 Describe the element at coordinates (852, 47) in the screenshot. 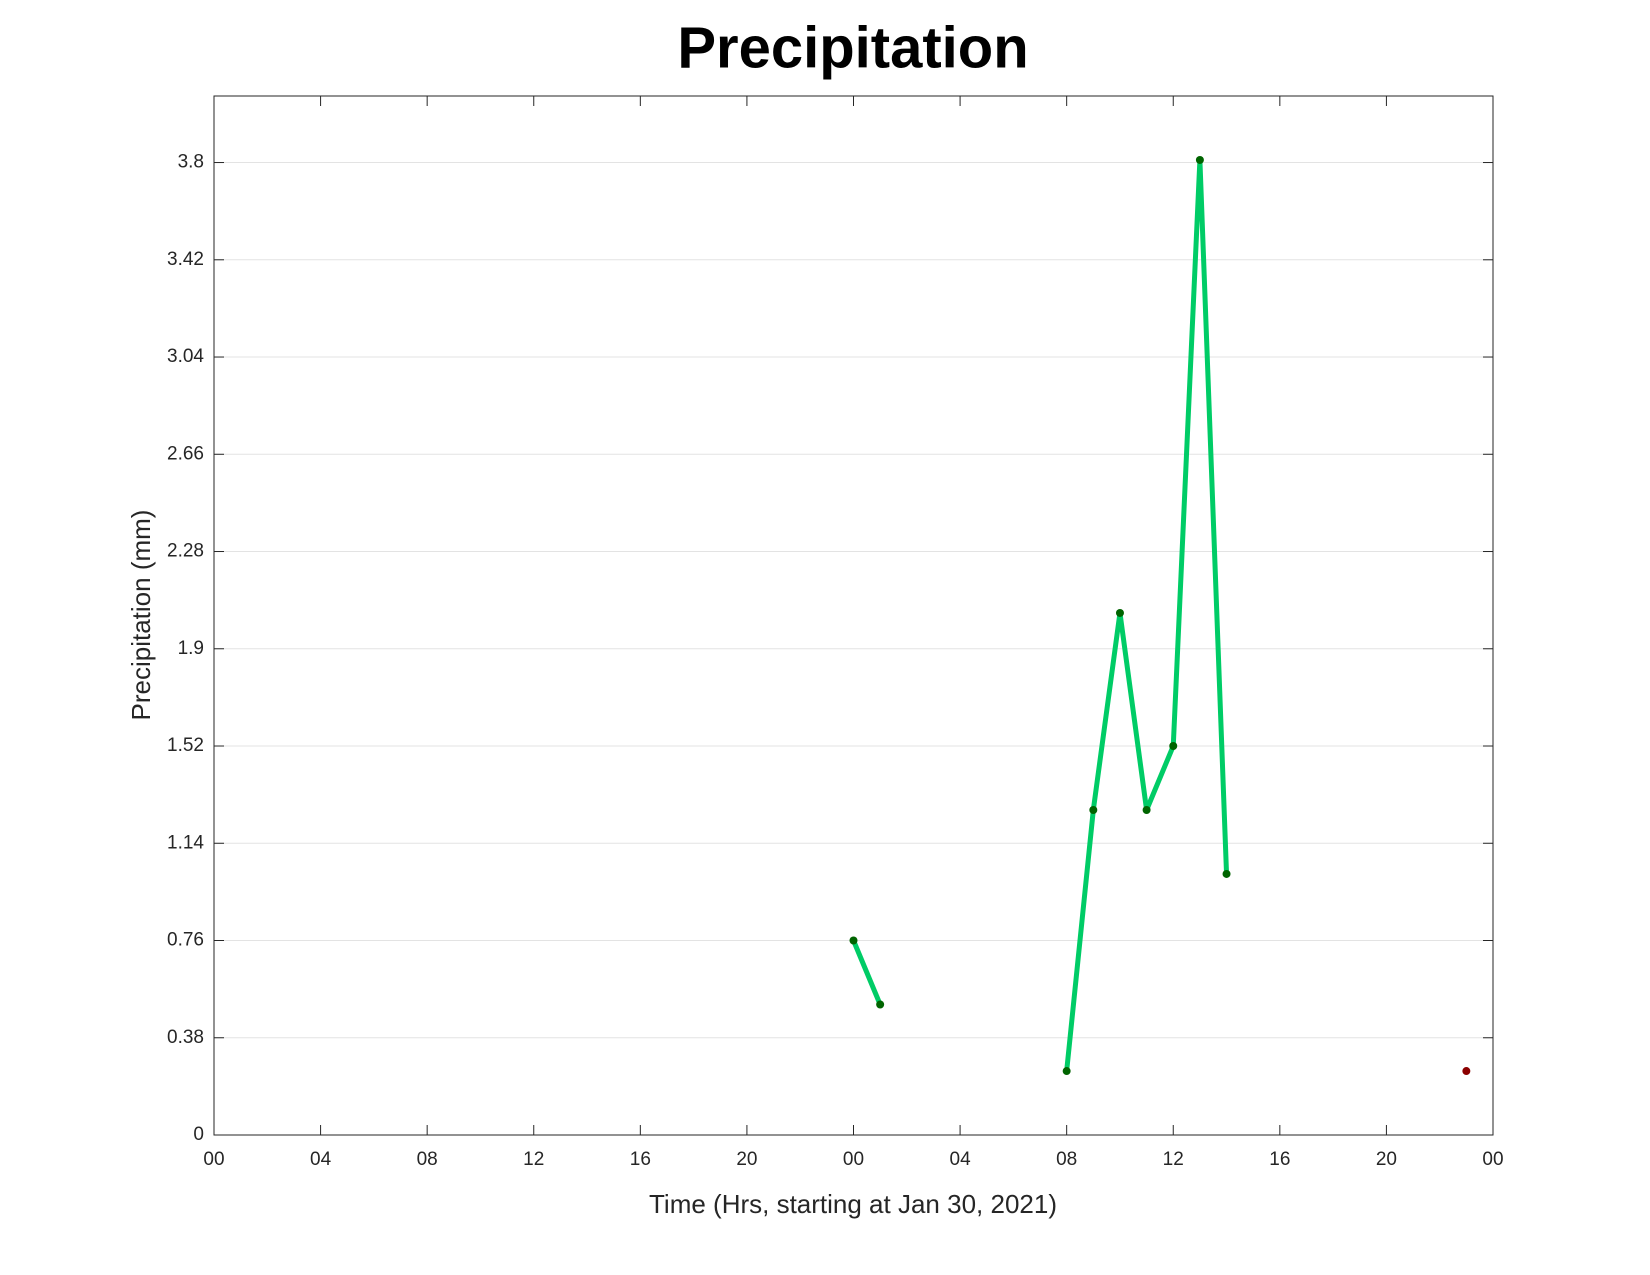

I see `chart-title: Precipitation` at that location.